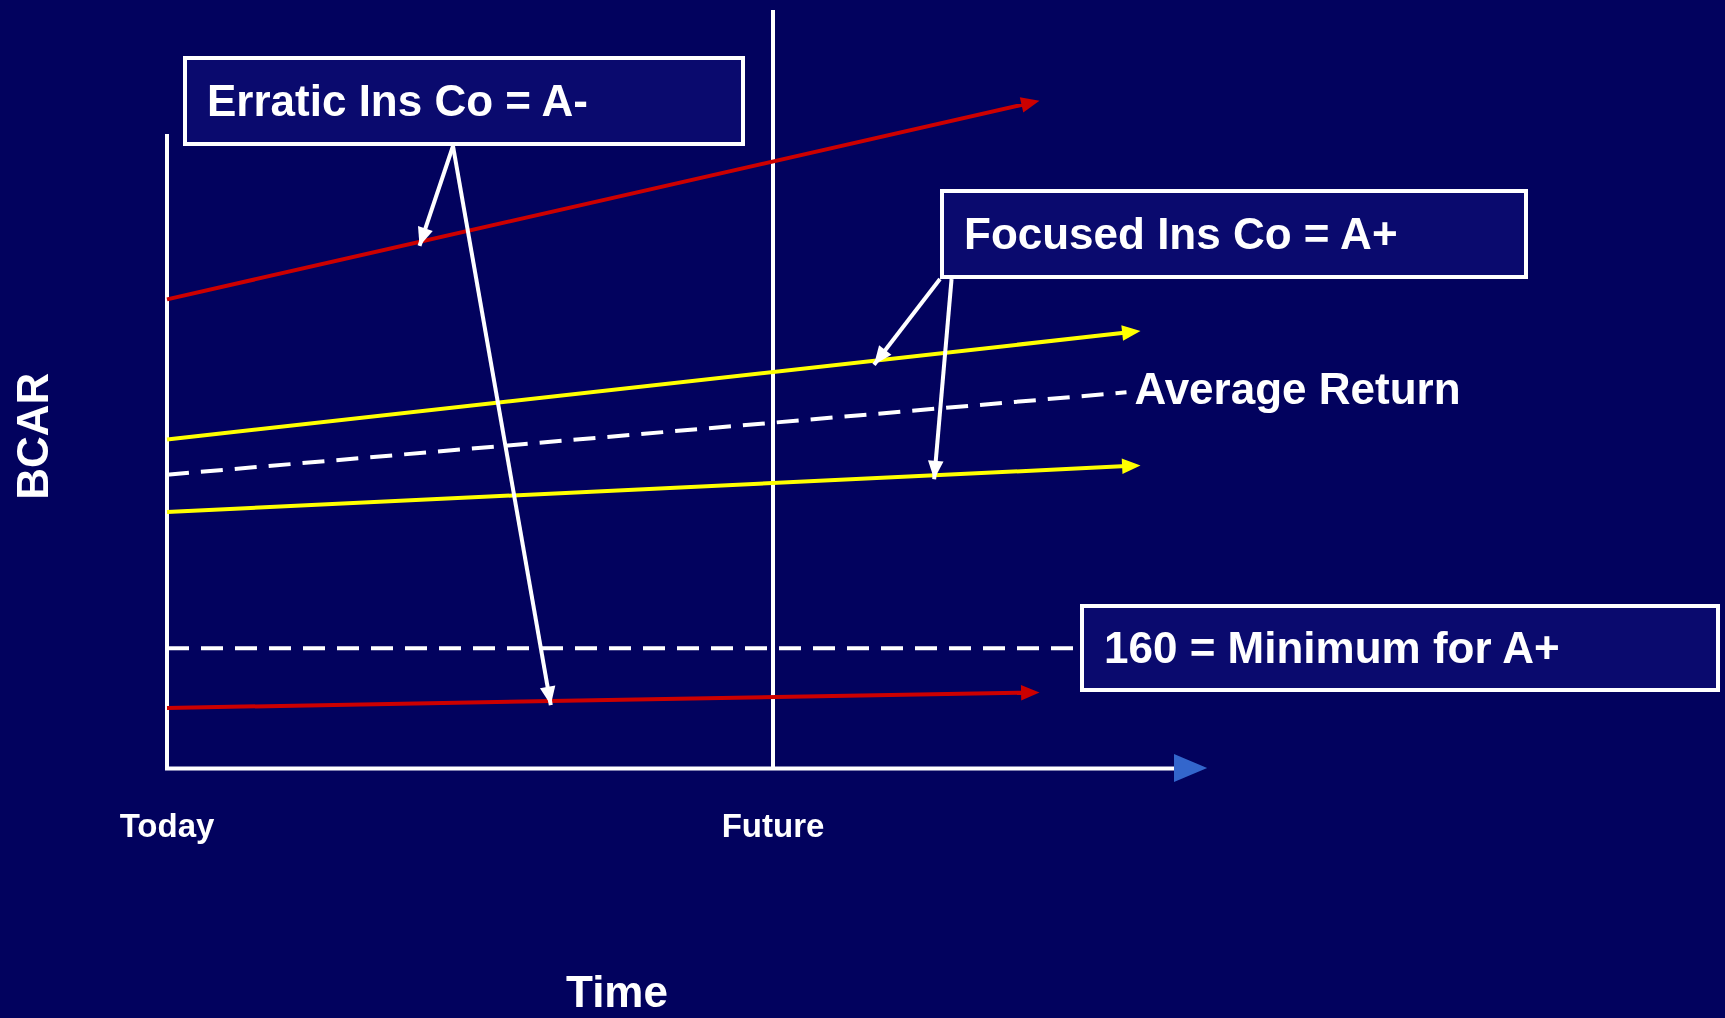 Image resolution: width=1725 pixels, height=1018 pixels. What do you see at coordinates (617, 992) in the screenshot?
I see `x-axis-title: Time` at bounding box center [617, 992].